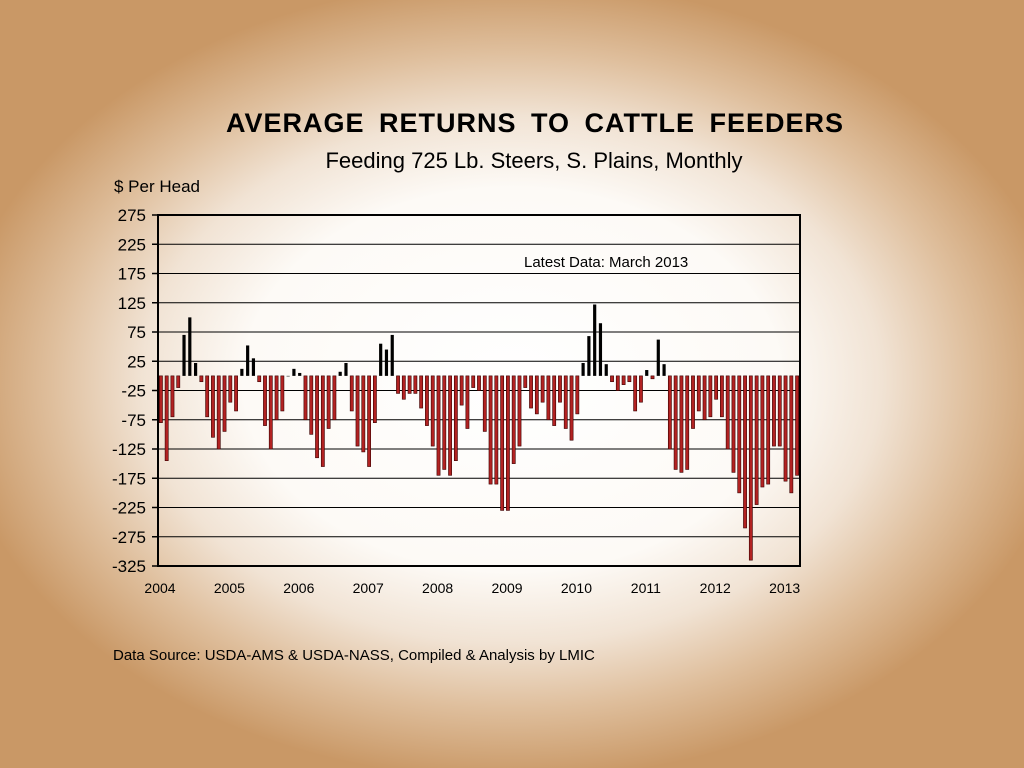  I want to click on x-tick-label: 2013, so click(784, 588).